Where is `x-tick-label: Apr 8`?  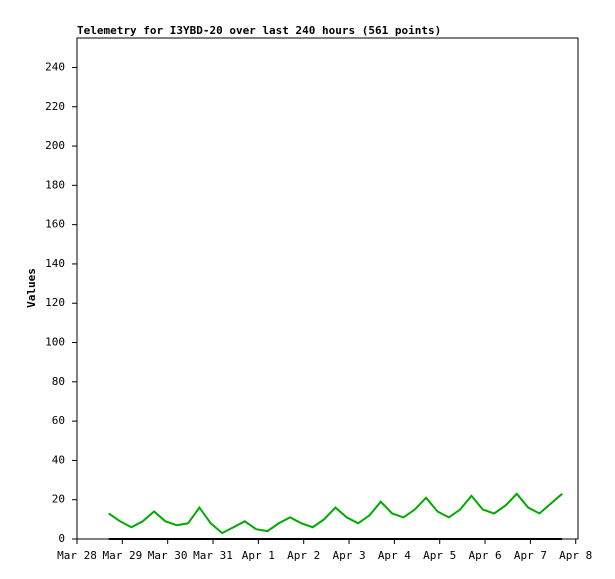
x-tick-label: Apr 8 is located at coordinates (575, 555).